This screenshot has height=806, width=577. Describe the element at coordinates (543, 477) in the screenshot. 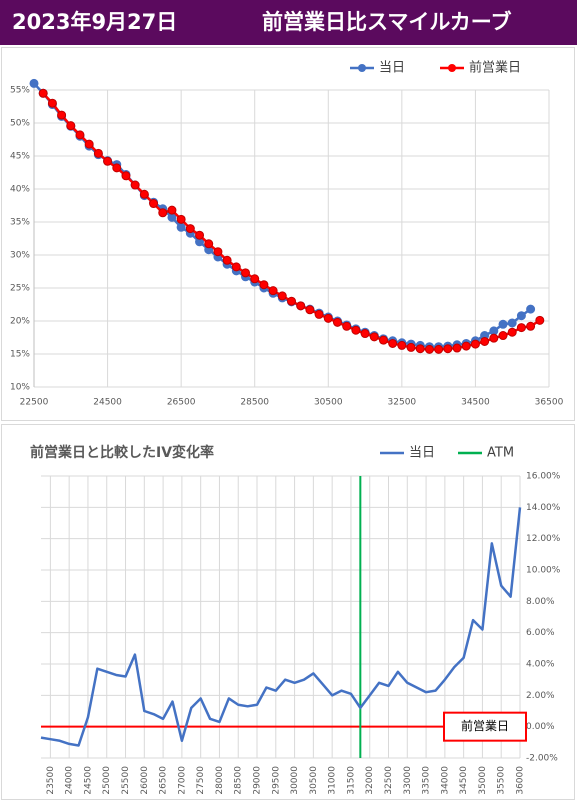

I see `y-tick-label: 16.00%` at that location.